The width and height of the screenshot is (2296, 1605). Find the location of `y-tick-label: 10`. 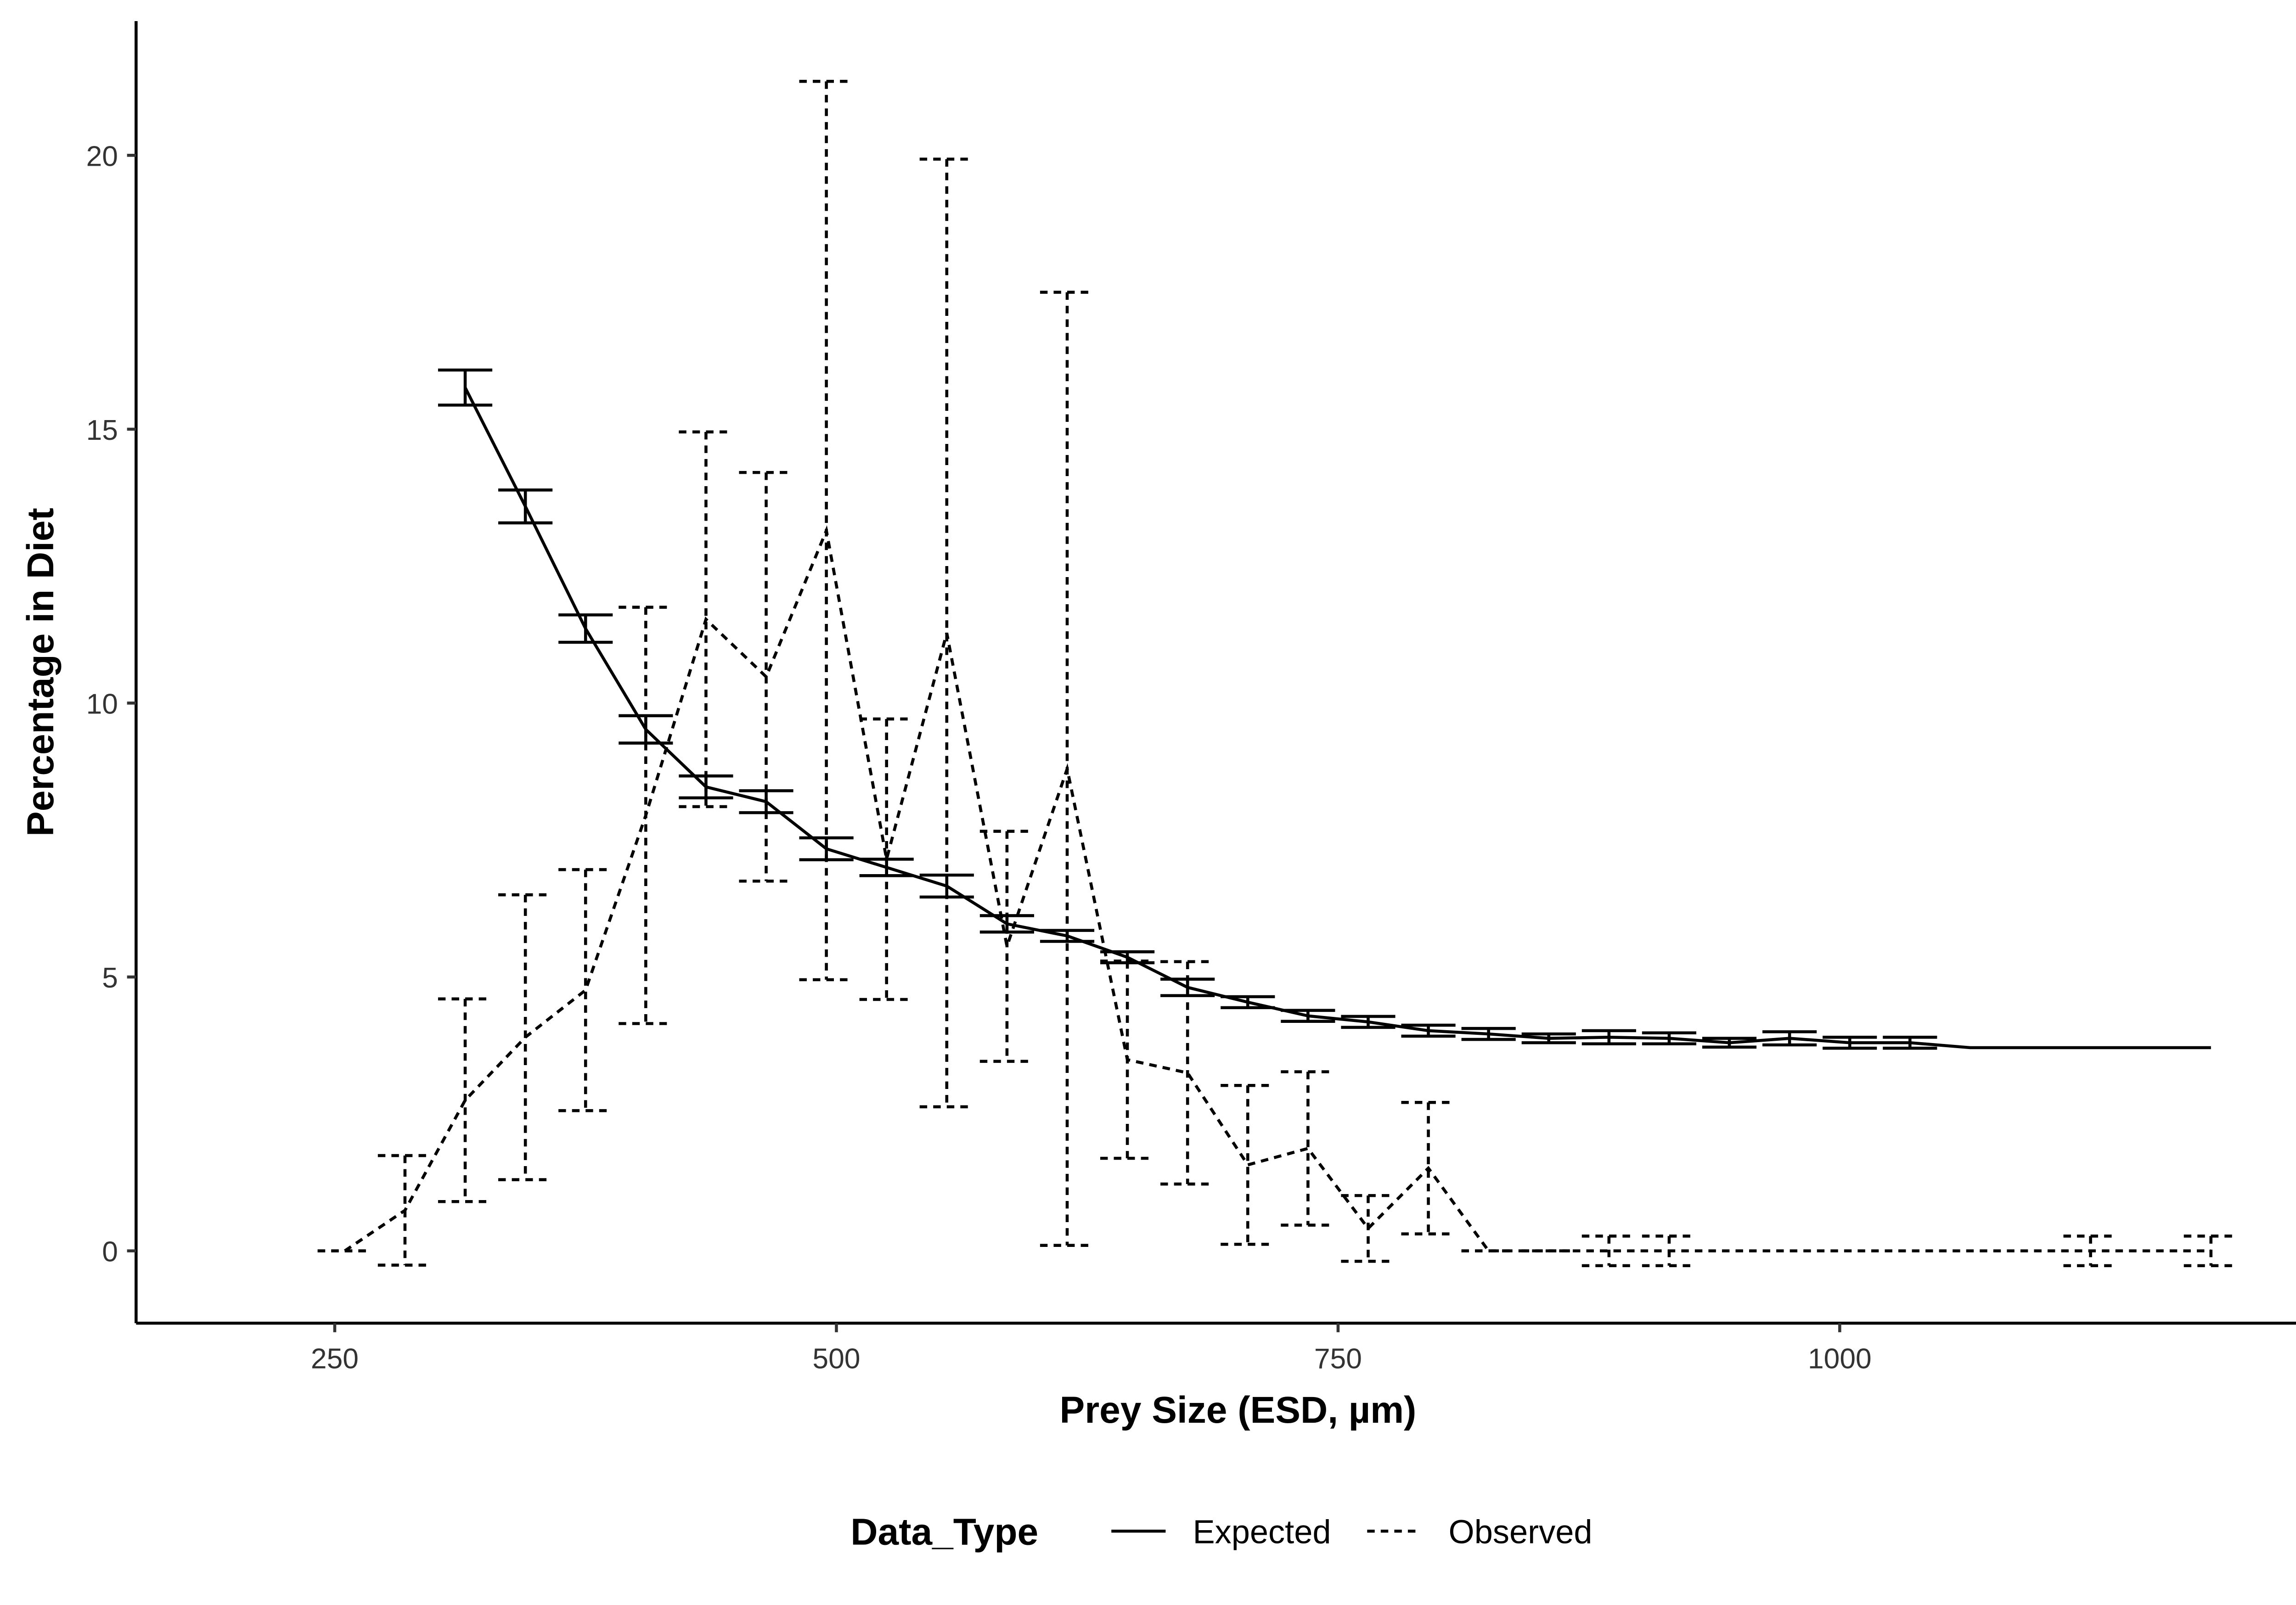

y-tick-label: 10 is located at coordinates (102, 704).